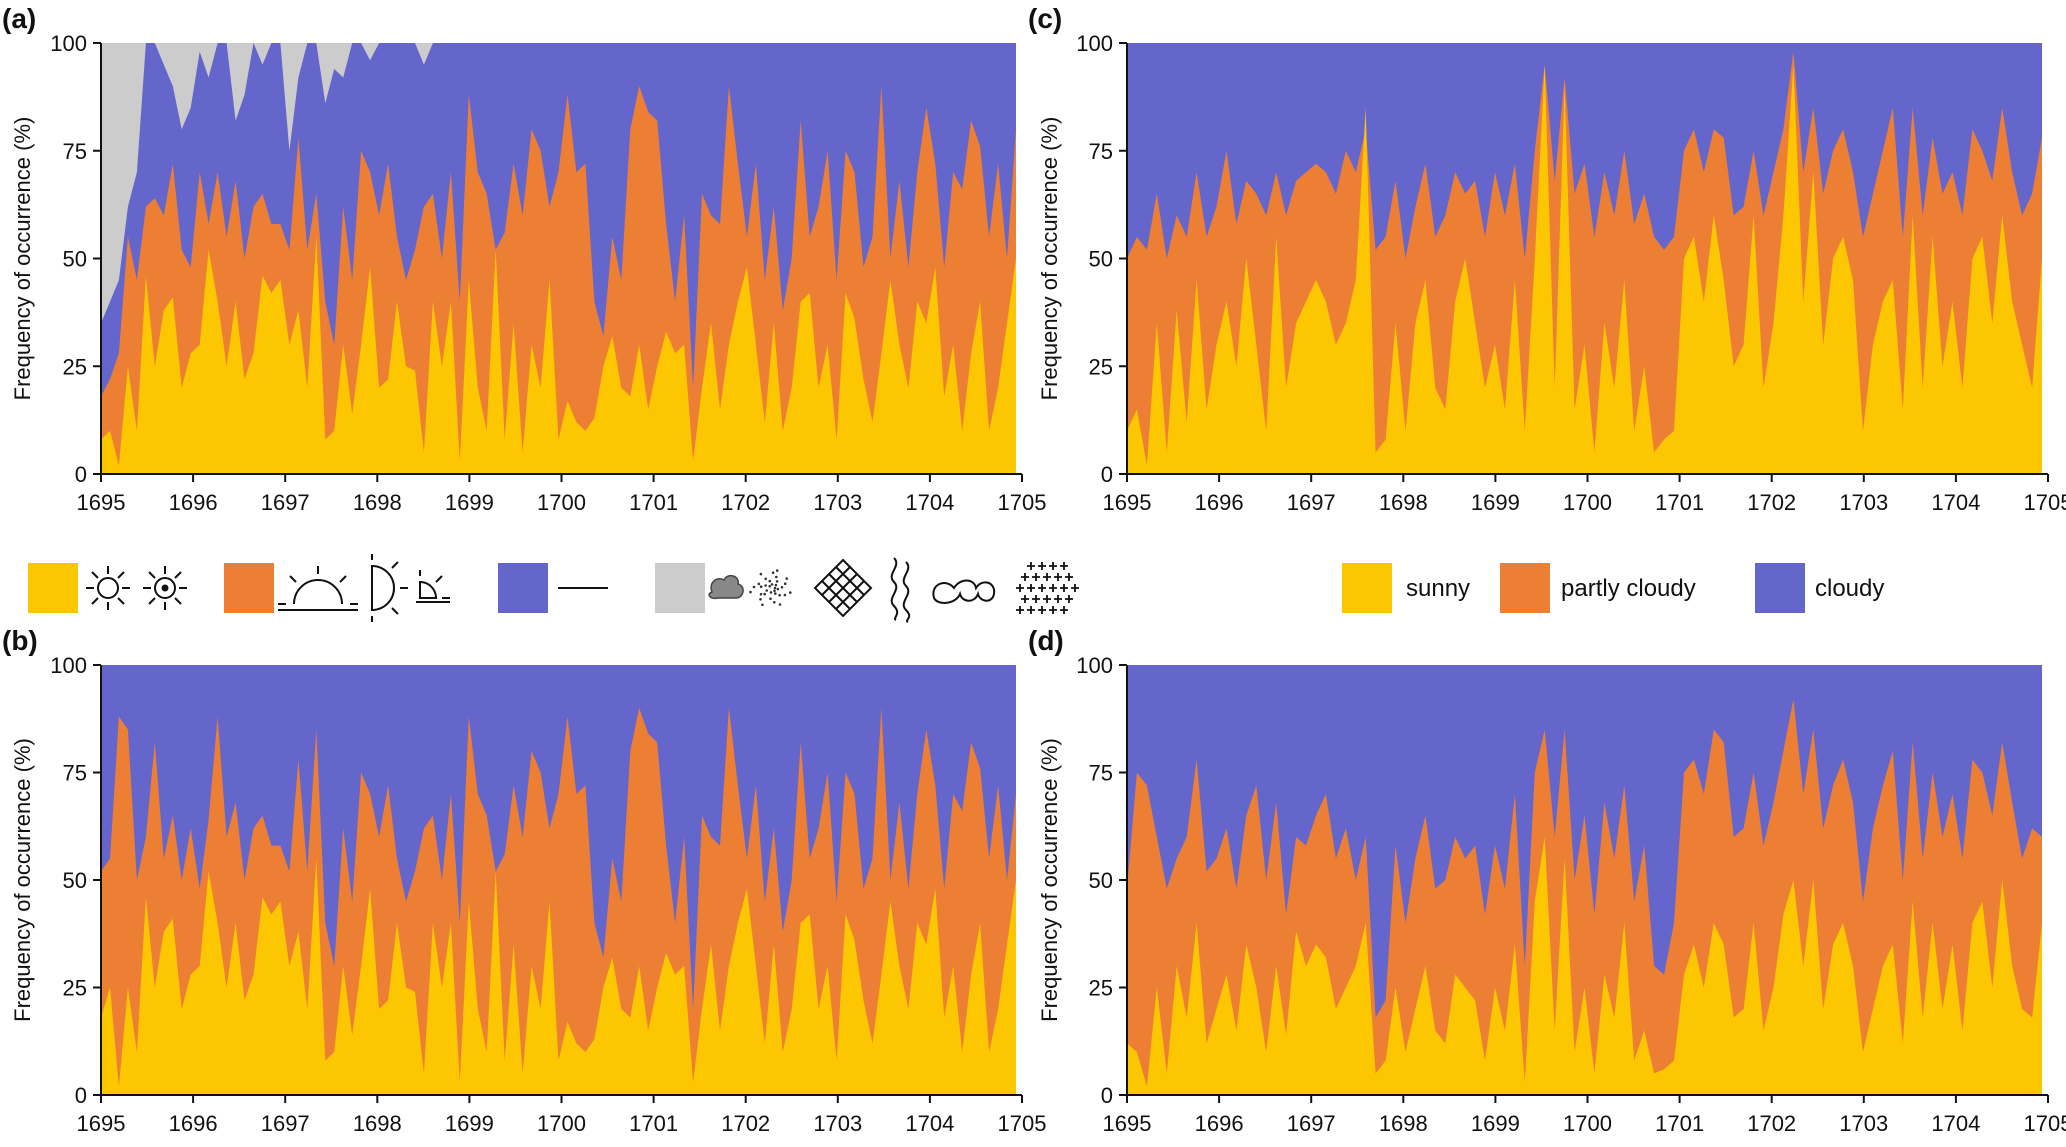 Image resolution: width=2066 pixels, height=1147 pixels. I want to click on legend-swatch-fog, so click(680, 588).